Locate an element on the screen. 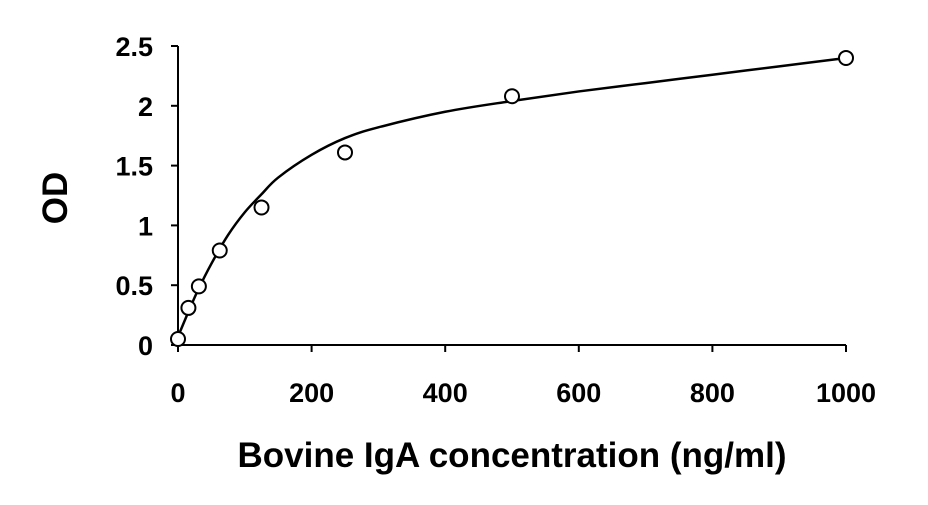 The width and height of the screenshot is (928, 505). x-tick-label: 1000 is located at coordinates (846, 393).